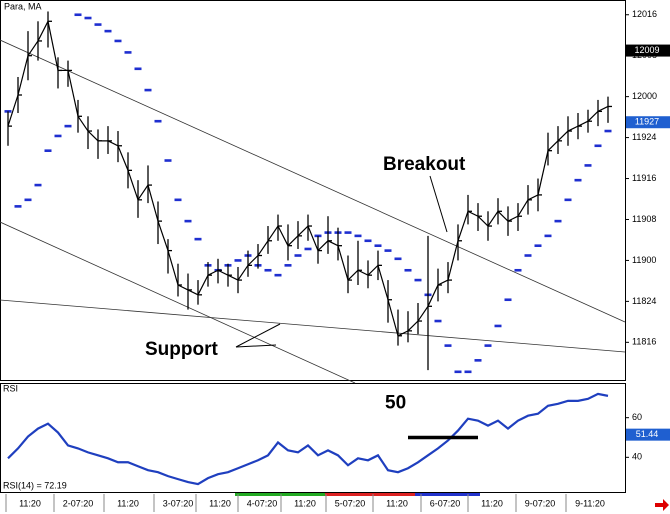 The image size is (670, 514). What do you see at coordinates (395, 403) in the screenshot?
I see `level-label: 50` at bounding box center [395, 403].